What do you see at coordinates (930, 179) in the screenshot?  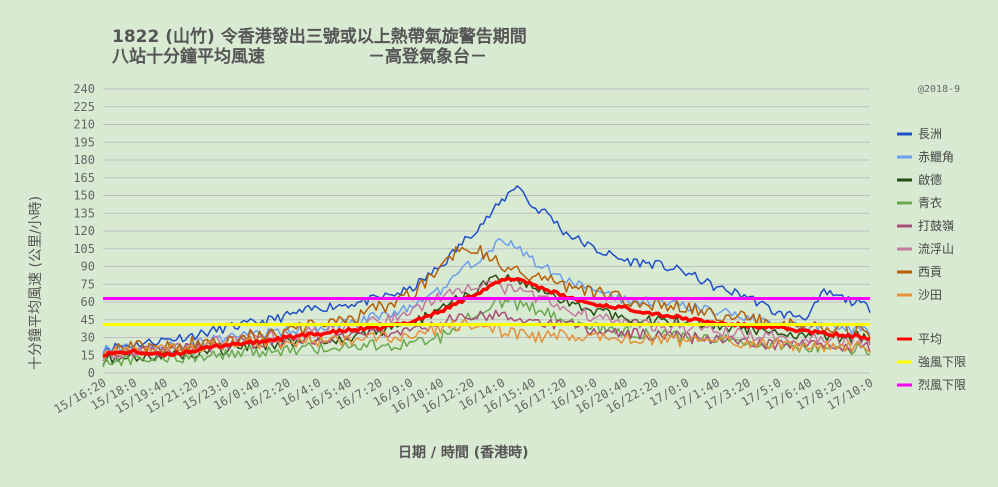 I see `legend-item: 啟德` at bounding box center [930, 179].